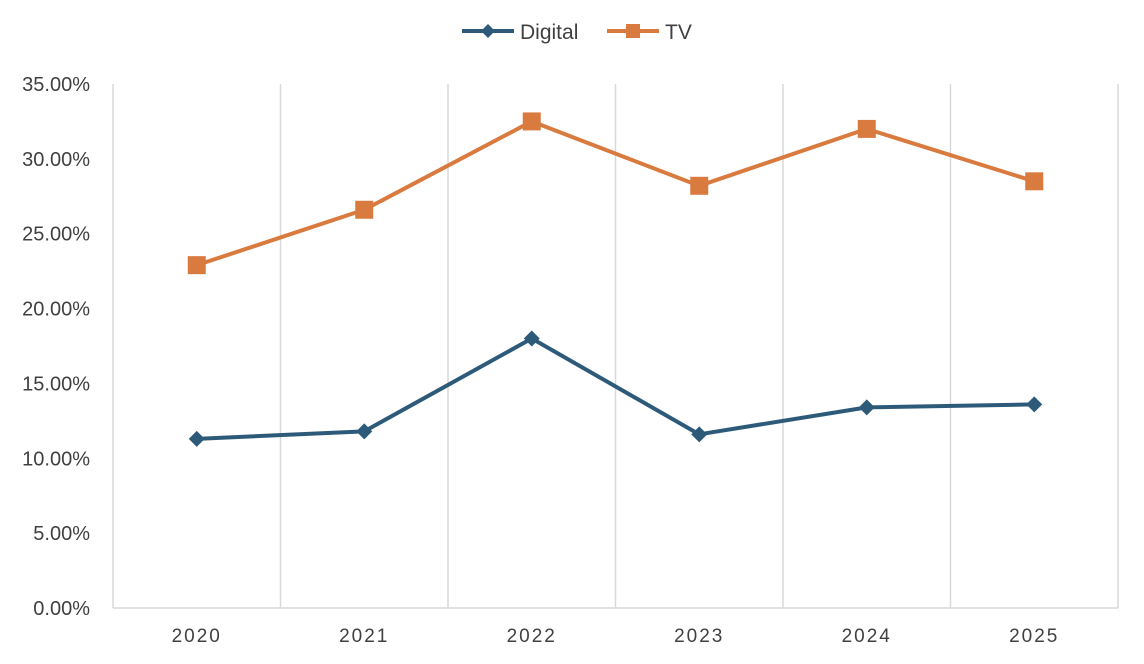 This screenshot has width=1144, height=664. I want to click on legend-item-digital: Digital, so click(520, 32).